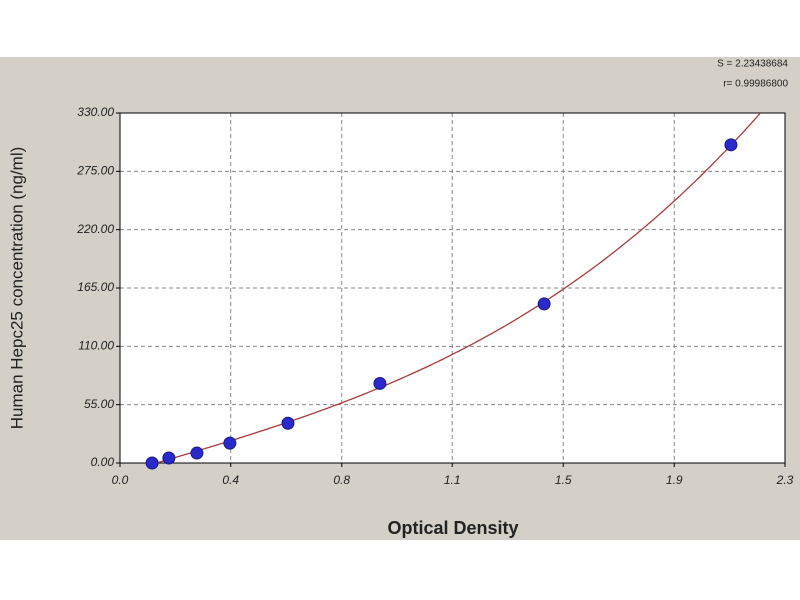  I want to click on x-tick-label: 1.5, so click(563, 480).